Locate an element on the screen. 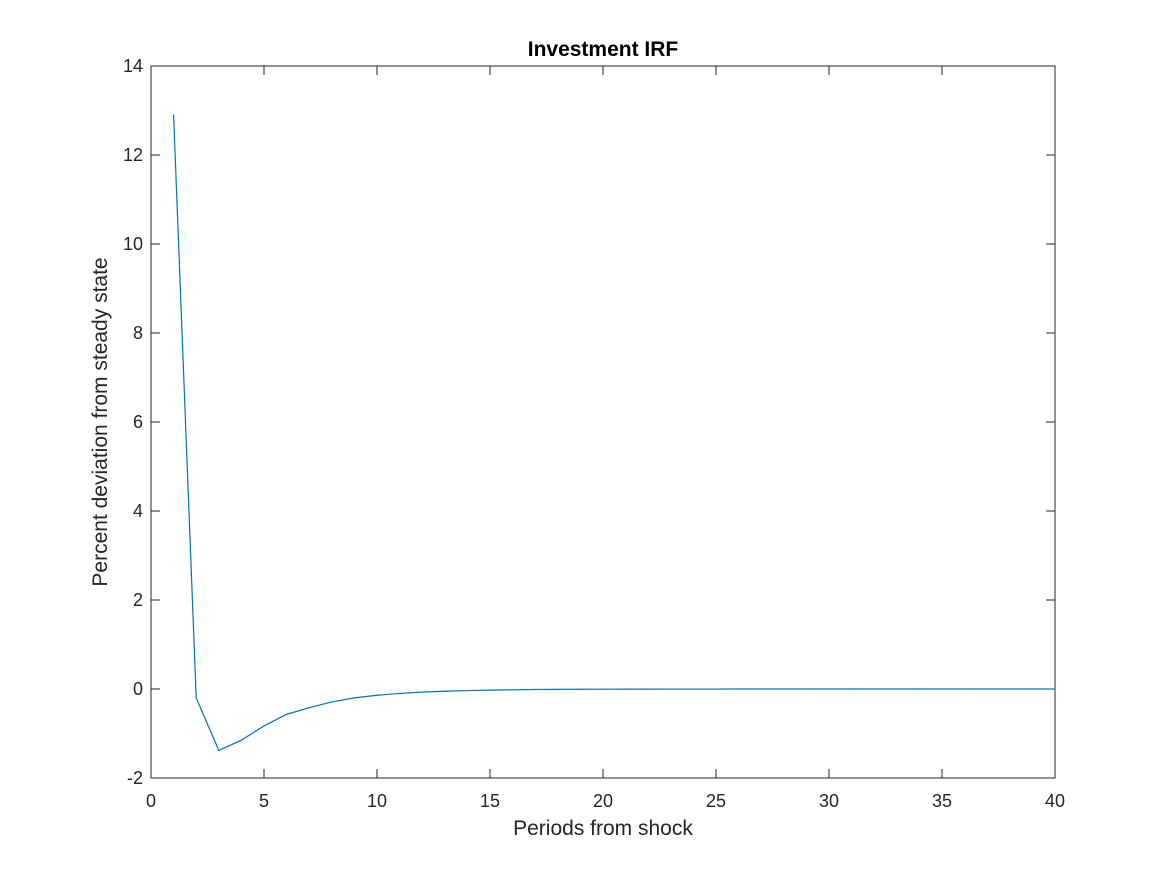 Image resolution: width=1167 pixels, height=875 pixels. x-axis-label: Periods from shock is located at coordinates (603, 828).